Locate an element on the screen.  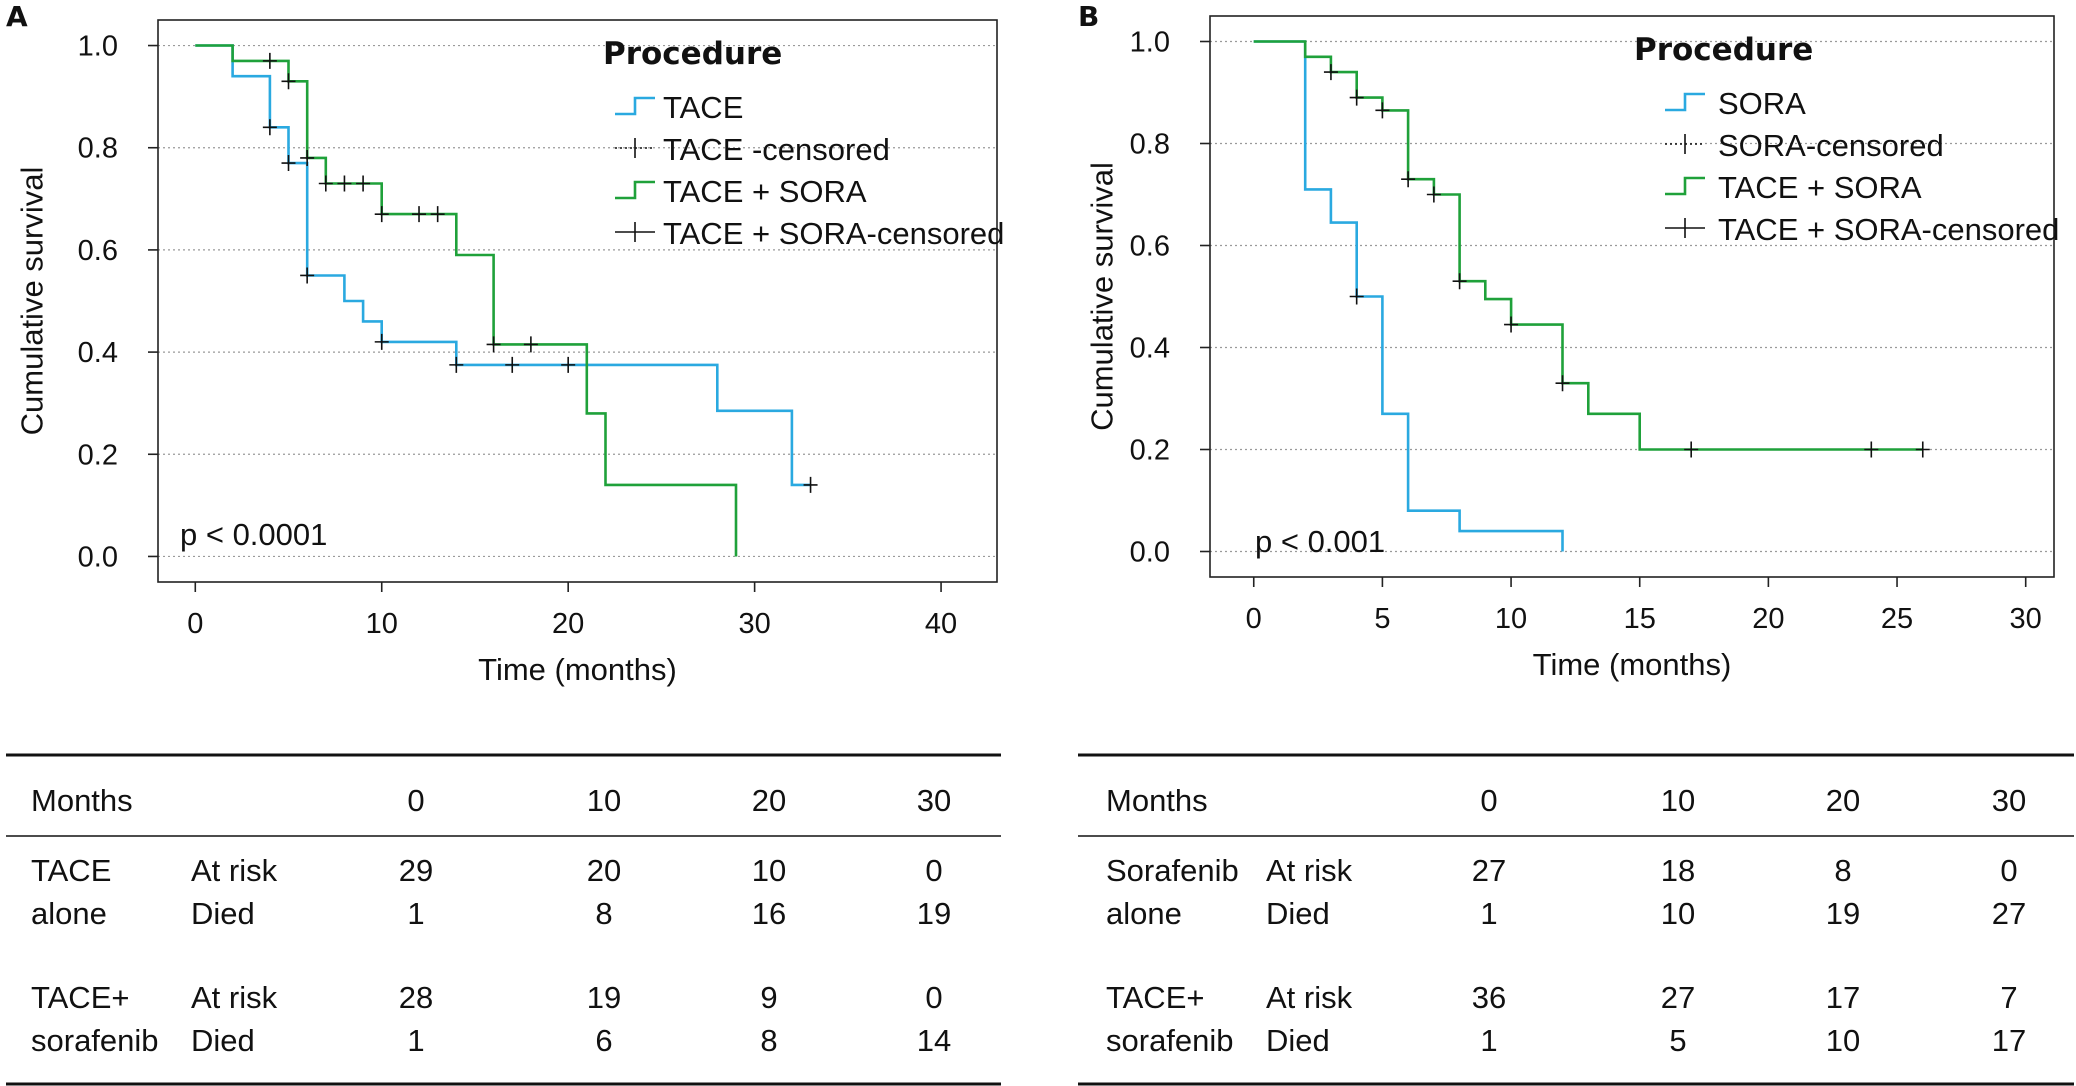
died-value: 17 is located at coordinates (2009, 1040).